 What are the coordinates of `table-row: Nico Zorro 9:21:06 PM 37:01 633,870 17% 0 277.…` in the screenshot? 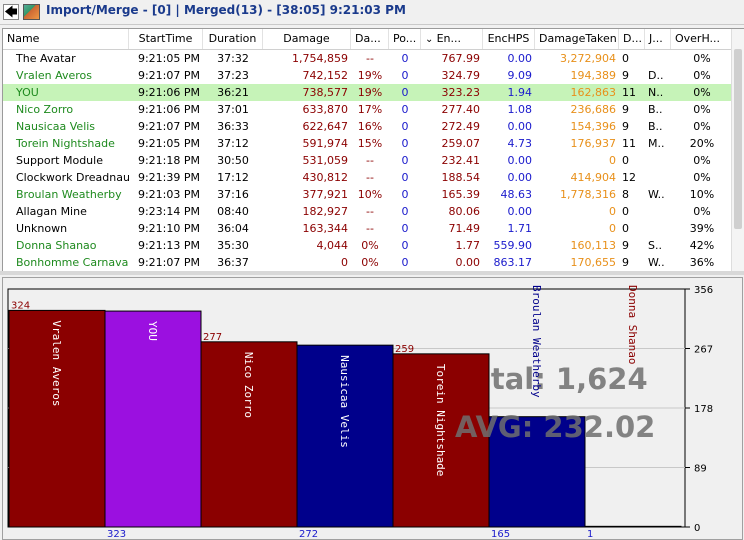 It's located at (368, 109).